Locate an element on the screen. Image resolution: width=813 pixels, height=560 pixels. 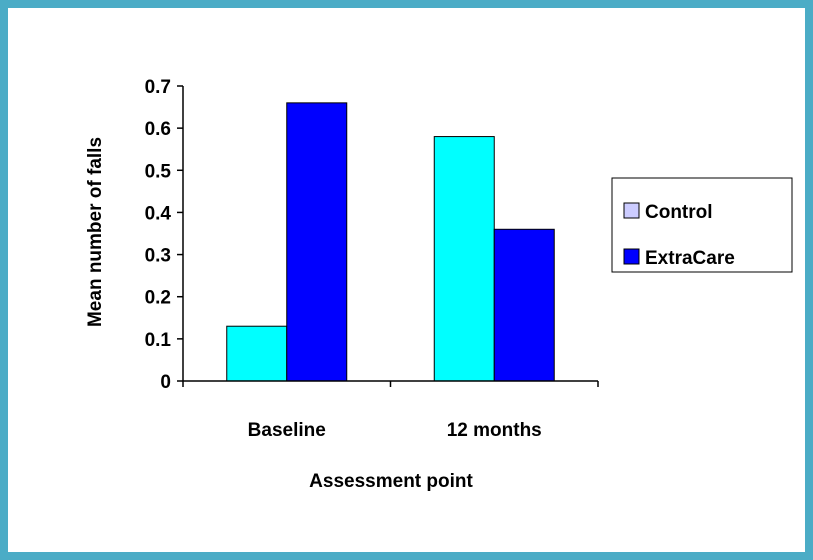
y-tick-label: 0.4 is located at coordinates (158, 213).